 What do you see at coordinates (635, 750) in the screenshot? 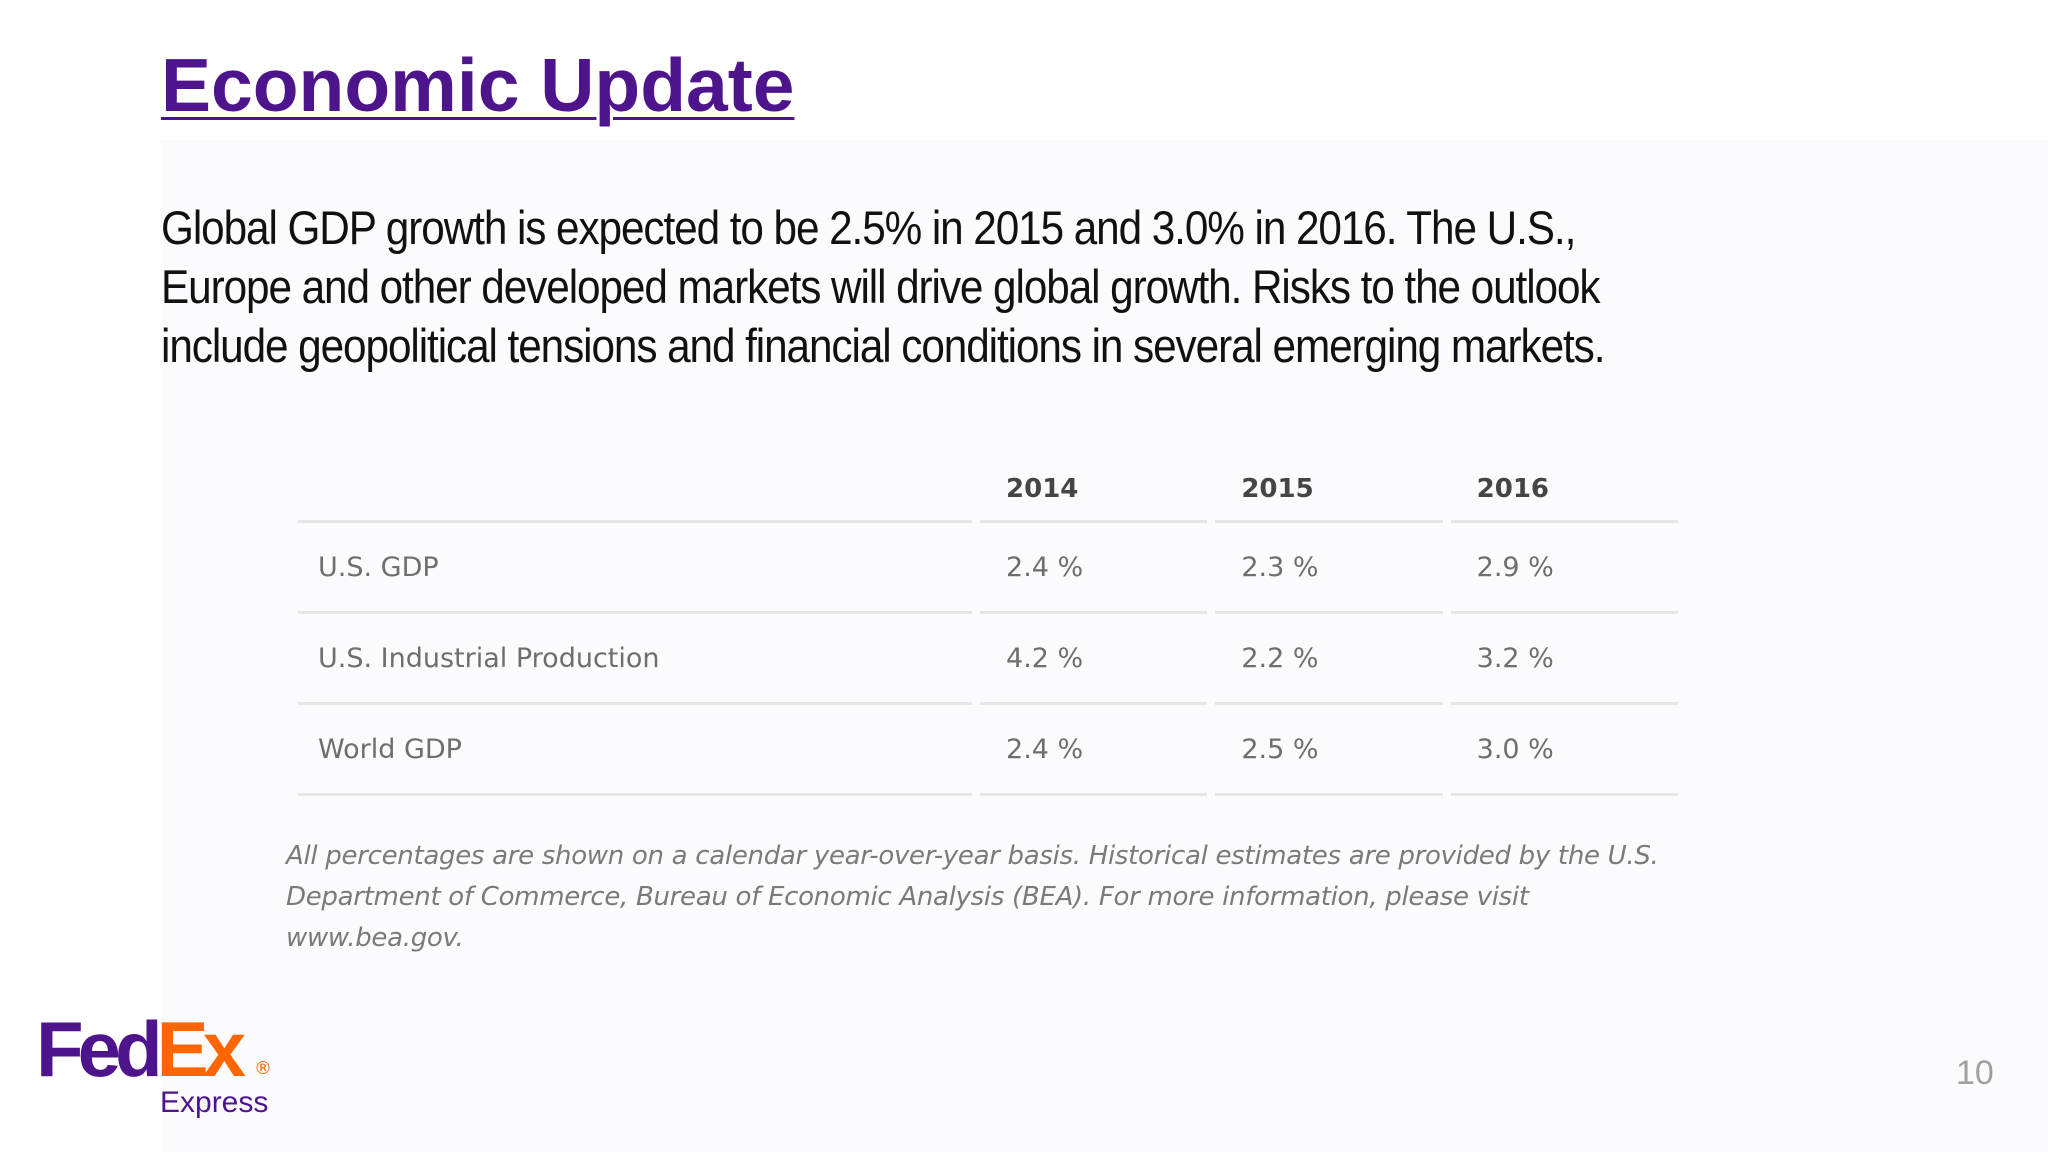
I see `row-label: World GDP` at bounding box center [635, 750].